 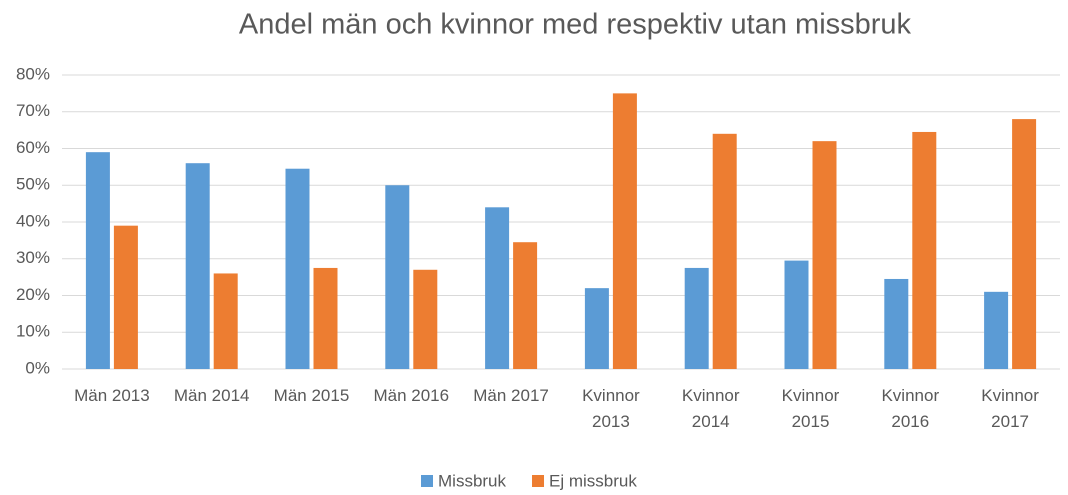 What do you see at coordinates (33, 257) in the screenshot?
I see `y-tick-label: 30%` at bounding box center [33, 257].